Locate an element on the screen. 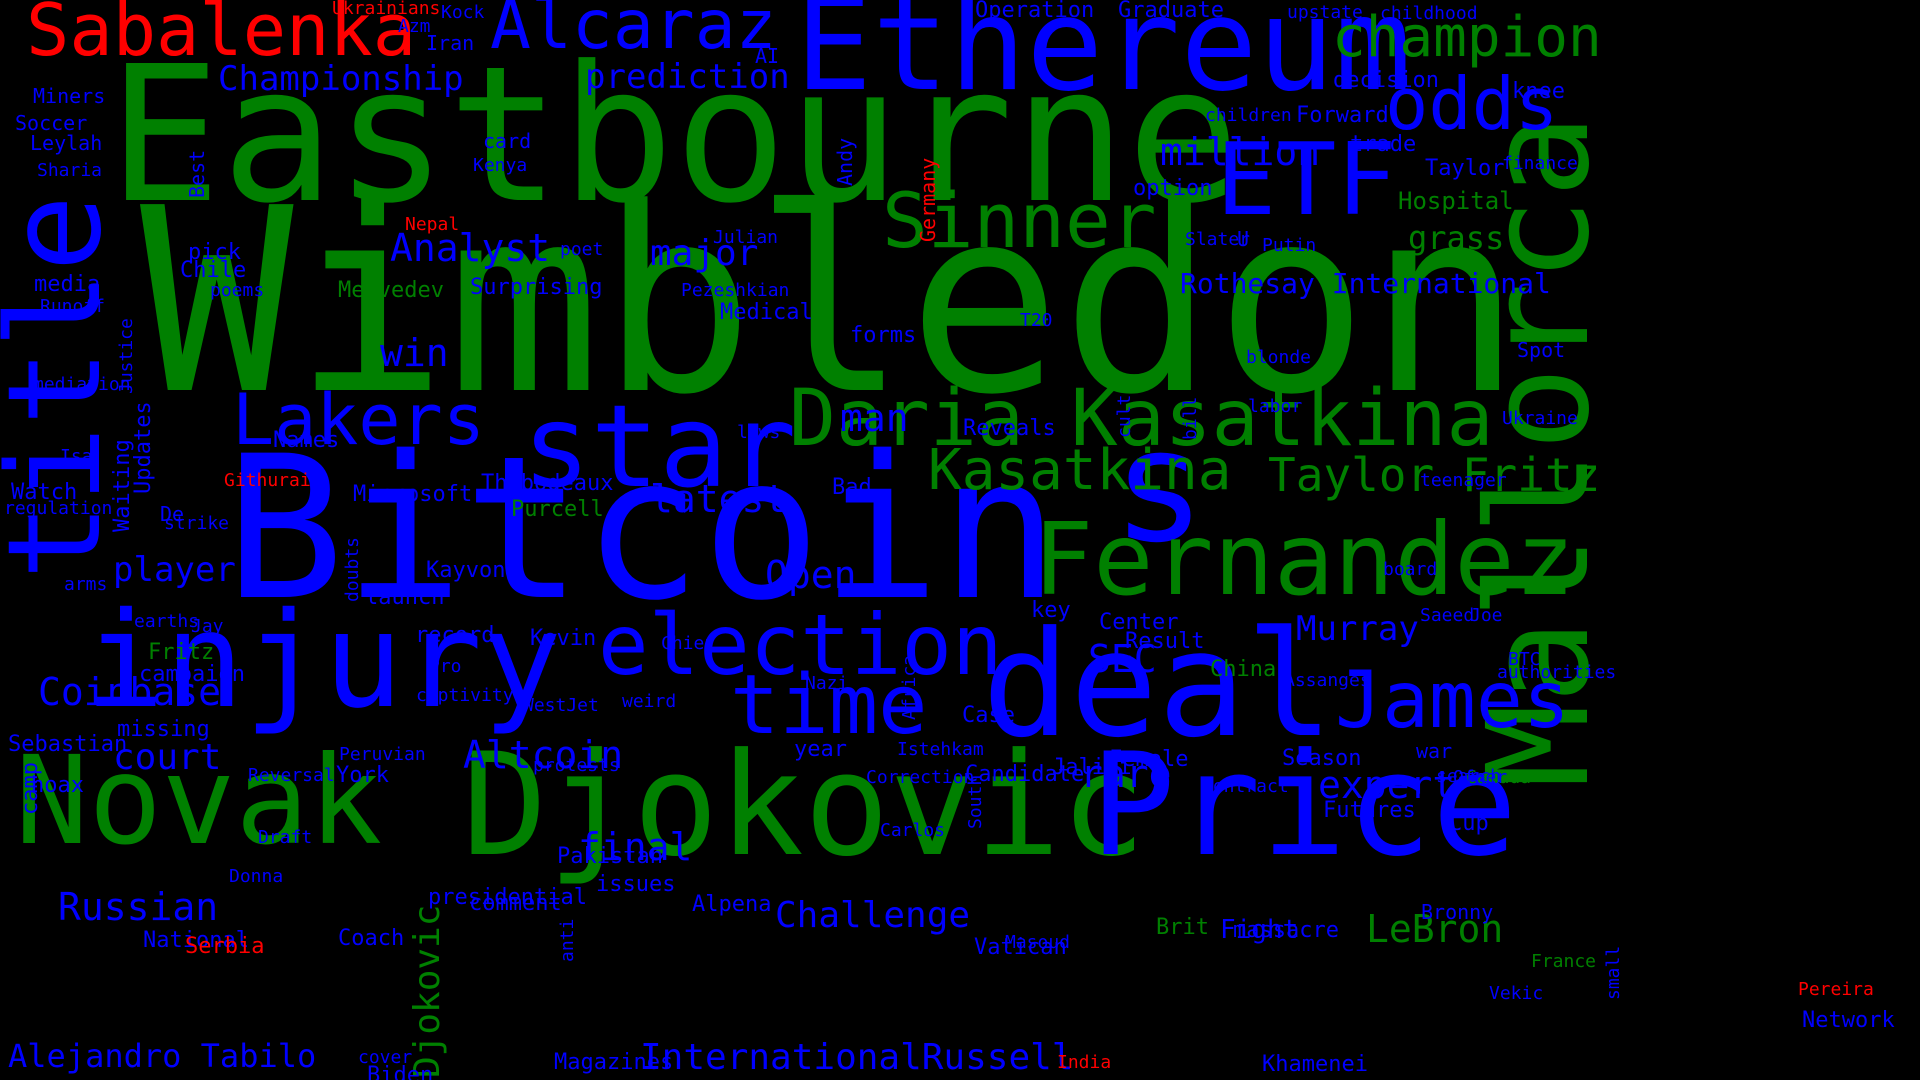 The image size is (1920, 1080). word-donna: Donna is located at coordinates (256, 876).